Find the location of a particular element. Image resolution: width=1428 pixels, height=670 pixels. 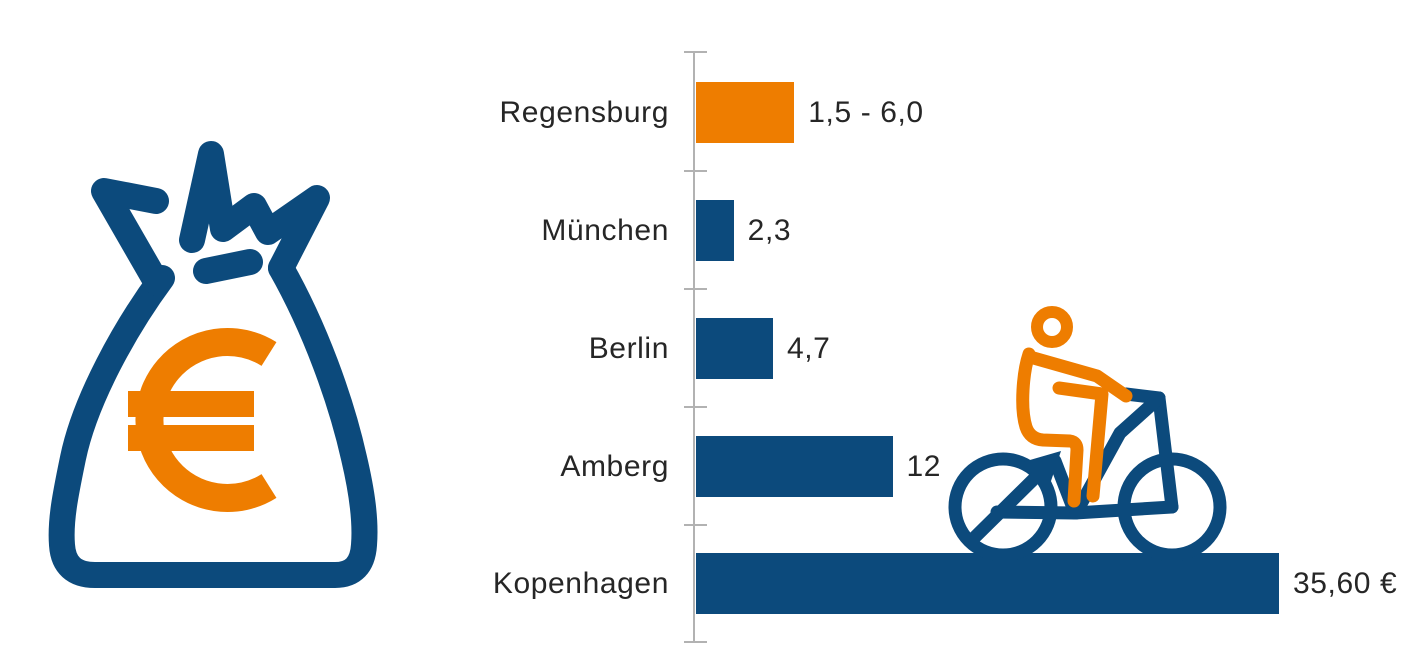

bar-amberg is located at coordinates (794, 466).